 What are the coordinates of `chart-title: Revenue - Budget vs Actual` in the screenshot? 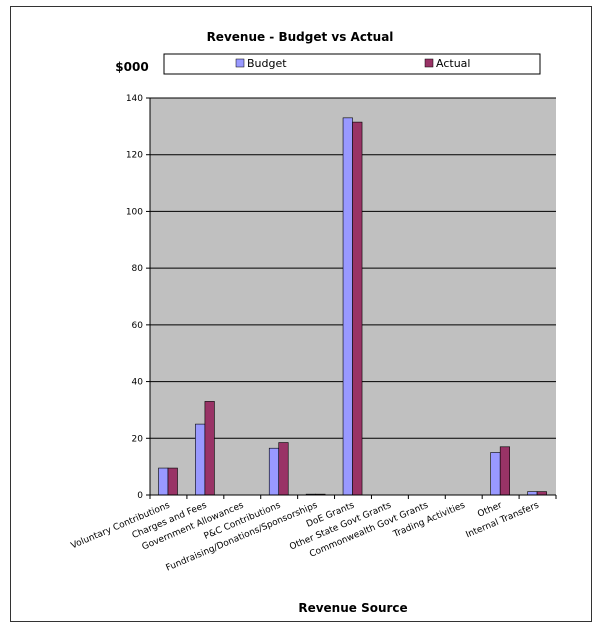 It's located at (300, 37).